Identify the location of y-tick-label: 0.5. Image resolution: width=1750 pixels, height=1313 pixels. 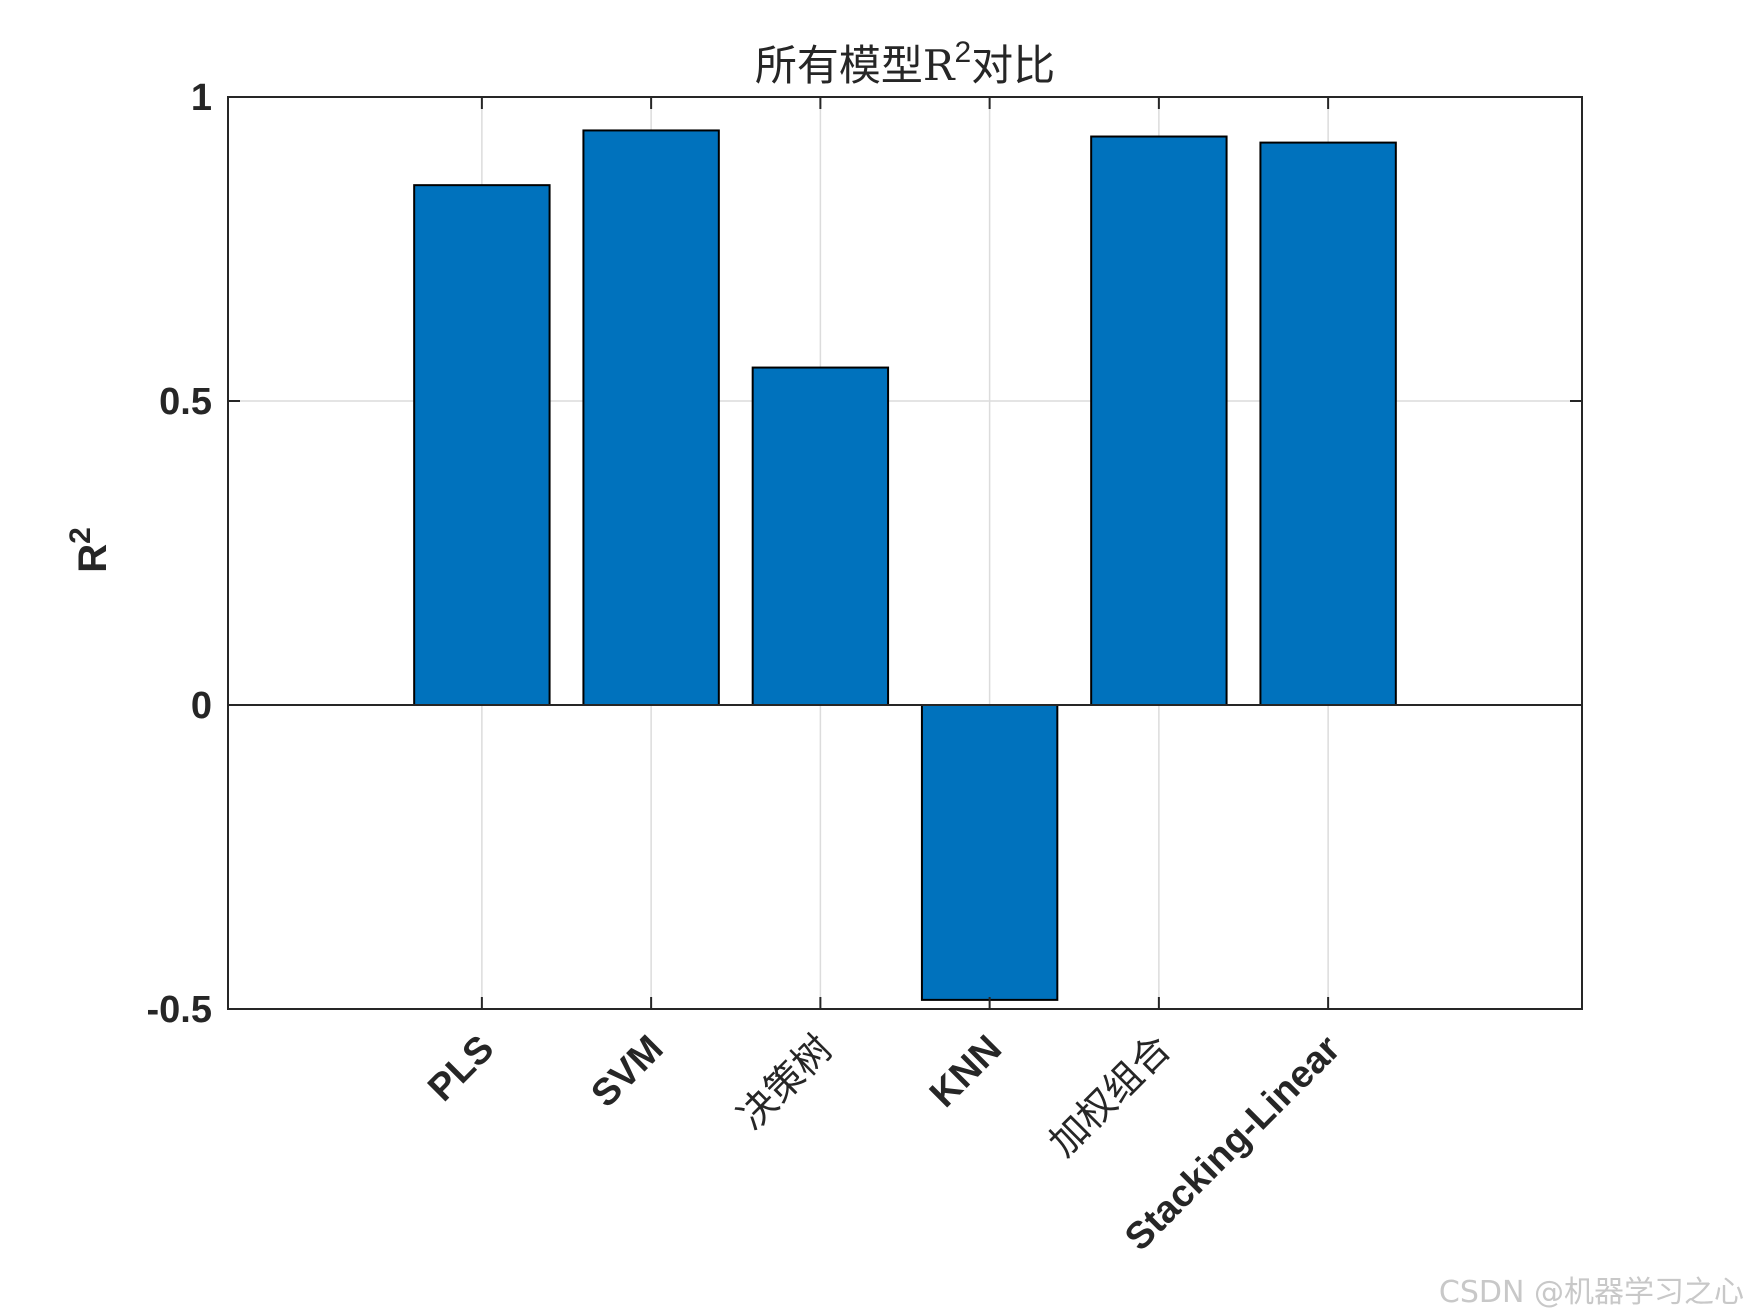
(185, 402).